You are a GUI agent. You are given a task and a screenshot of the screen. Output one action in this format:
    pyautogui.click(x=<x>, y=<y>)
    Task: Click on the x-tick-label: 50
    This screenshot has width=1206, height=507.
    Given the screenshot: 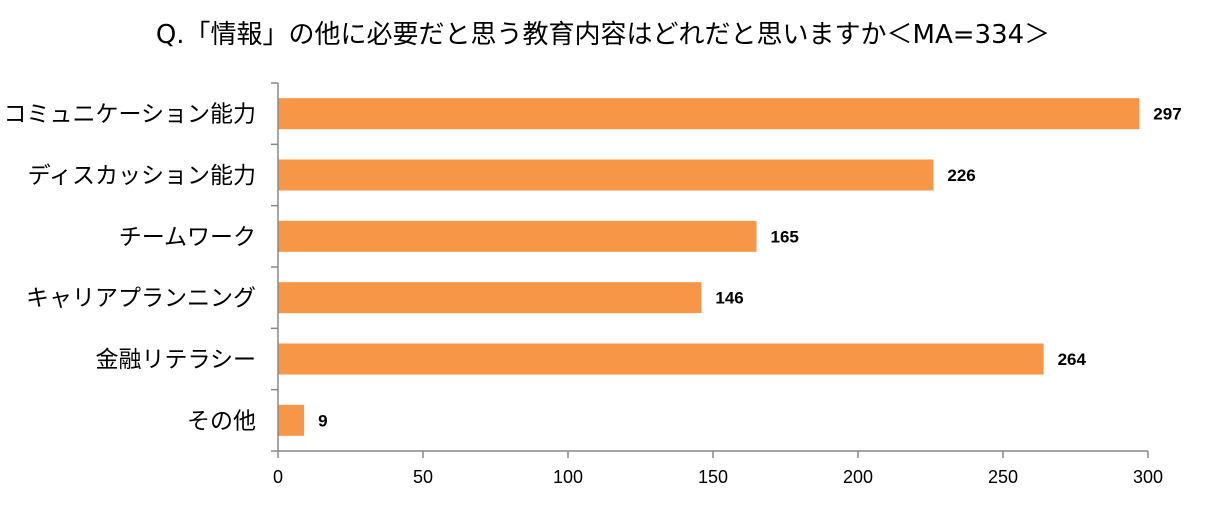 What is the action you would take?
    pyautogui.click(x=423, y=477)
    